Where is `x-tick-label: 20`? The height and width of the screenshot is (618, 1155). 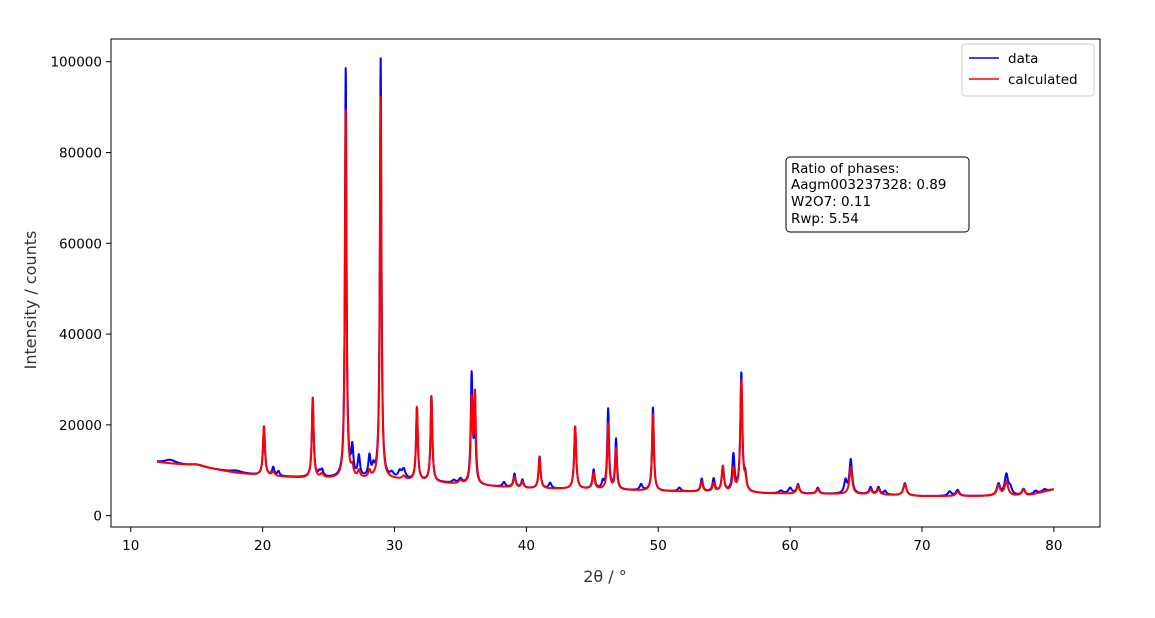 x-tick-label: 20 is located at coordinates (262, 546).